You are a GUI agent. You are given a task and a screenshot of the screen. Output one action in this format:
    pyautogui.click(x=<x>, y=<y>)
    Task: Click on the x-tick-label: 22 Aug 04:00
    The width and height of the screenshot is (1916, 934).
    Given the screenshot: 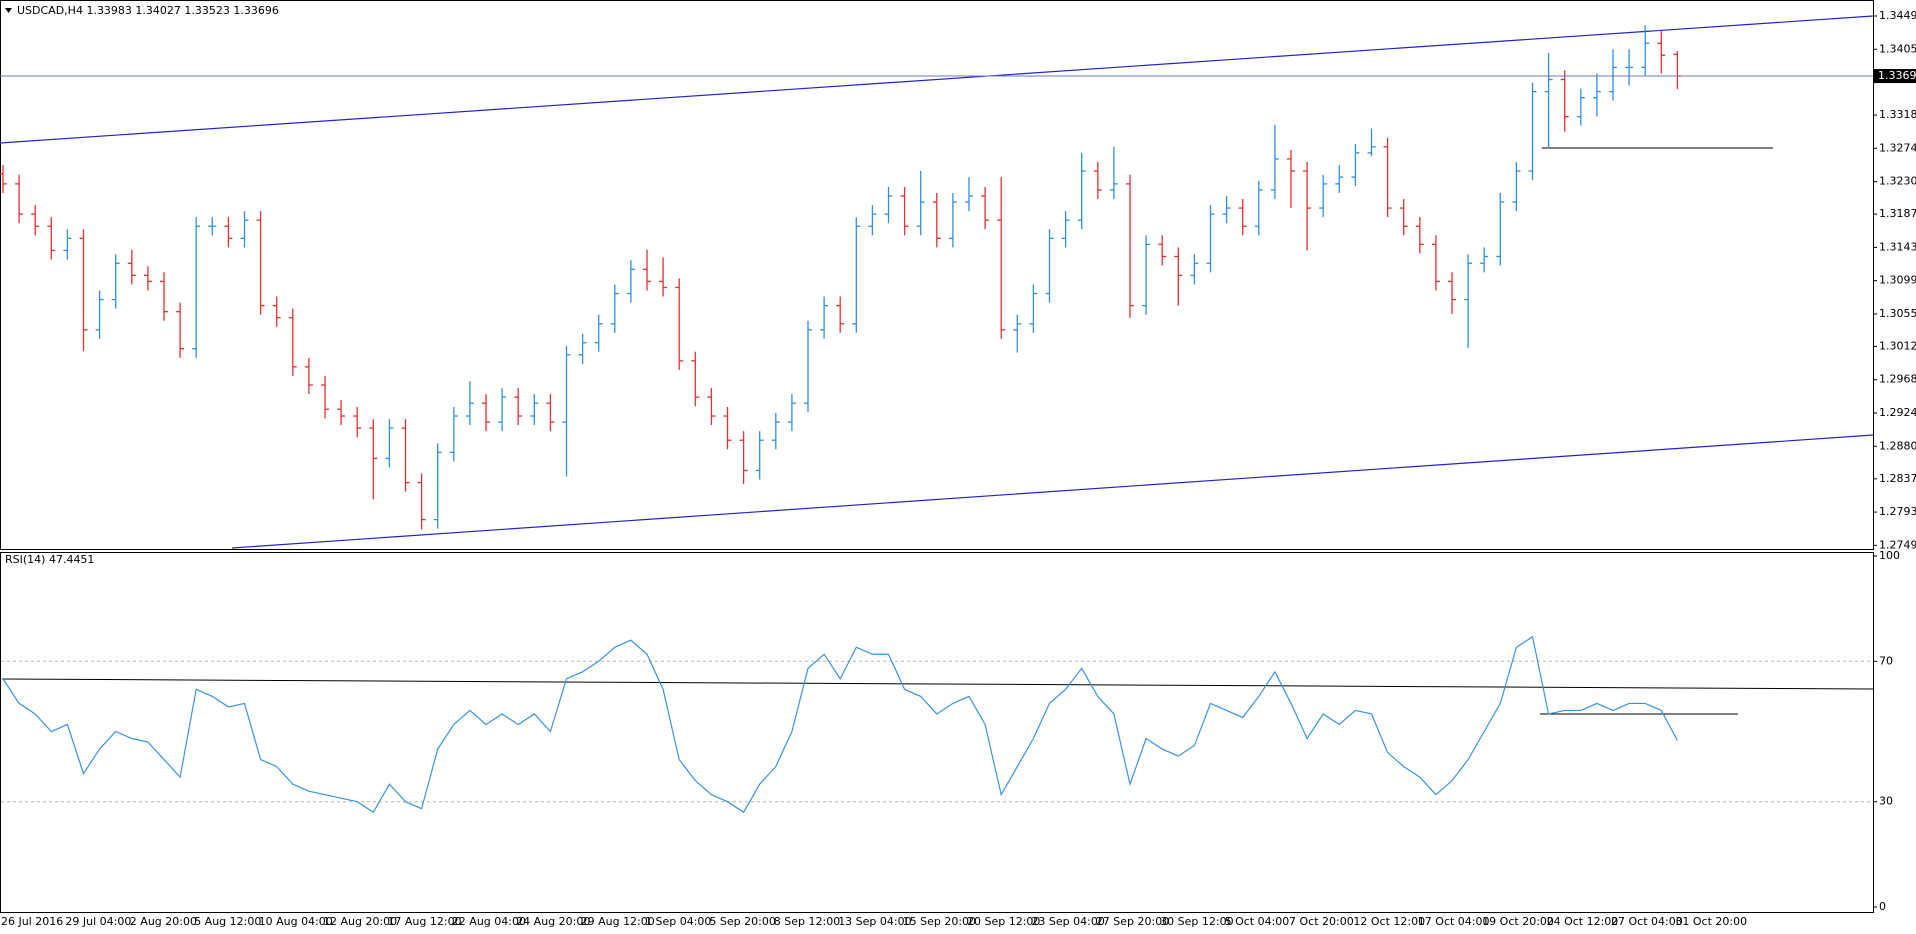 What is the action you would take?
    pyautogui.click(x=489, y=921)
    